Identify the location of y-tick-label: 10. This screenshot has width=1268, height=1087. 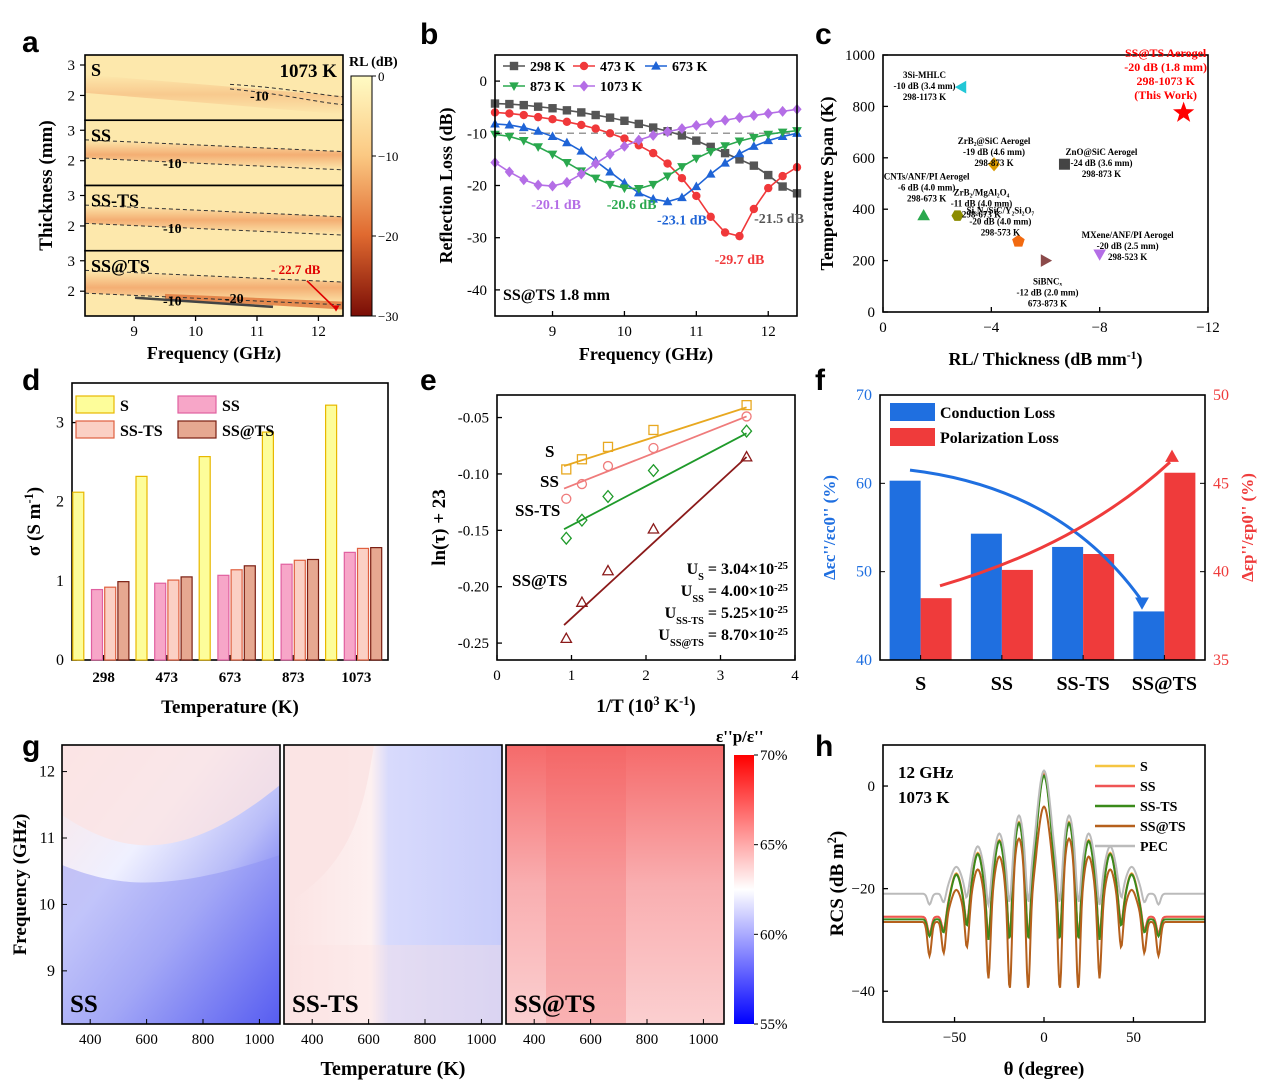
(47, 904).